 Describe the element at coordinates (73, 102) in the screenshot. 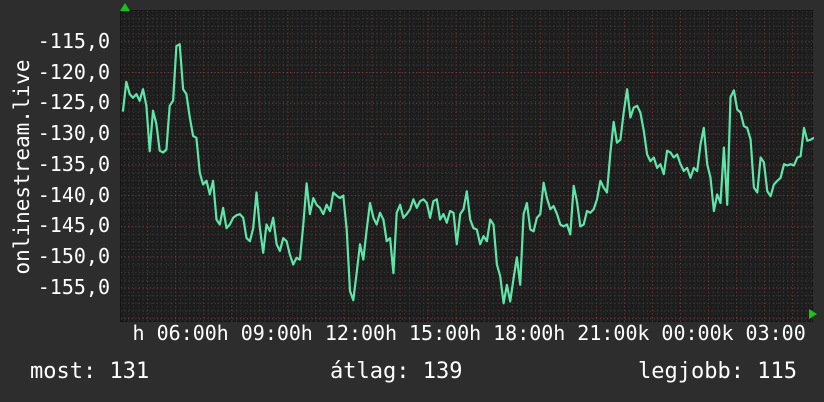

I see `y-tick-label: -125,0` at that location.